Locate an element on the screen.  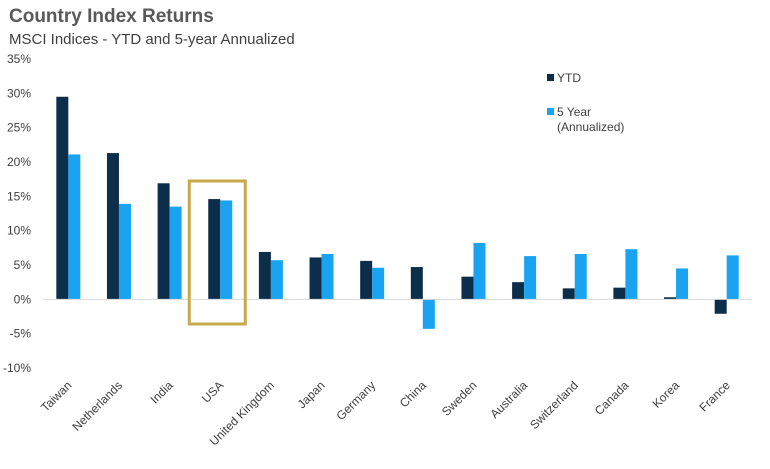
bar-ytd-india is located at coordinates (163, 241).